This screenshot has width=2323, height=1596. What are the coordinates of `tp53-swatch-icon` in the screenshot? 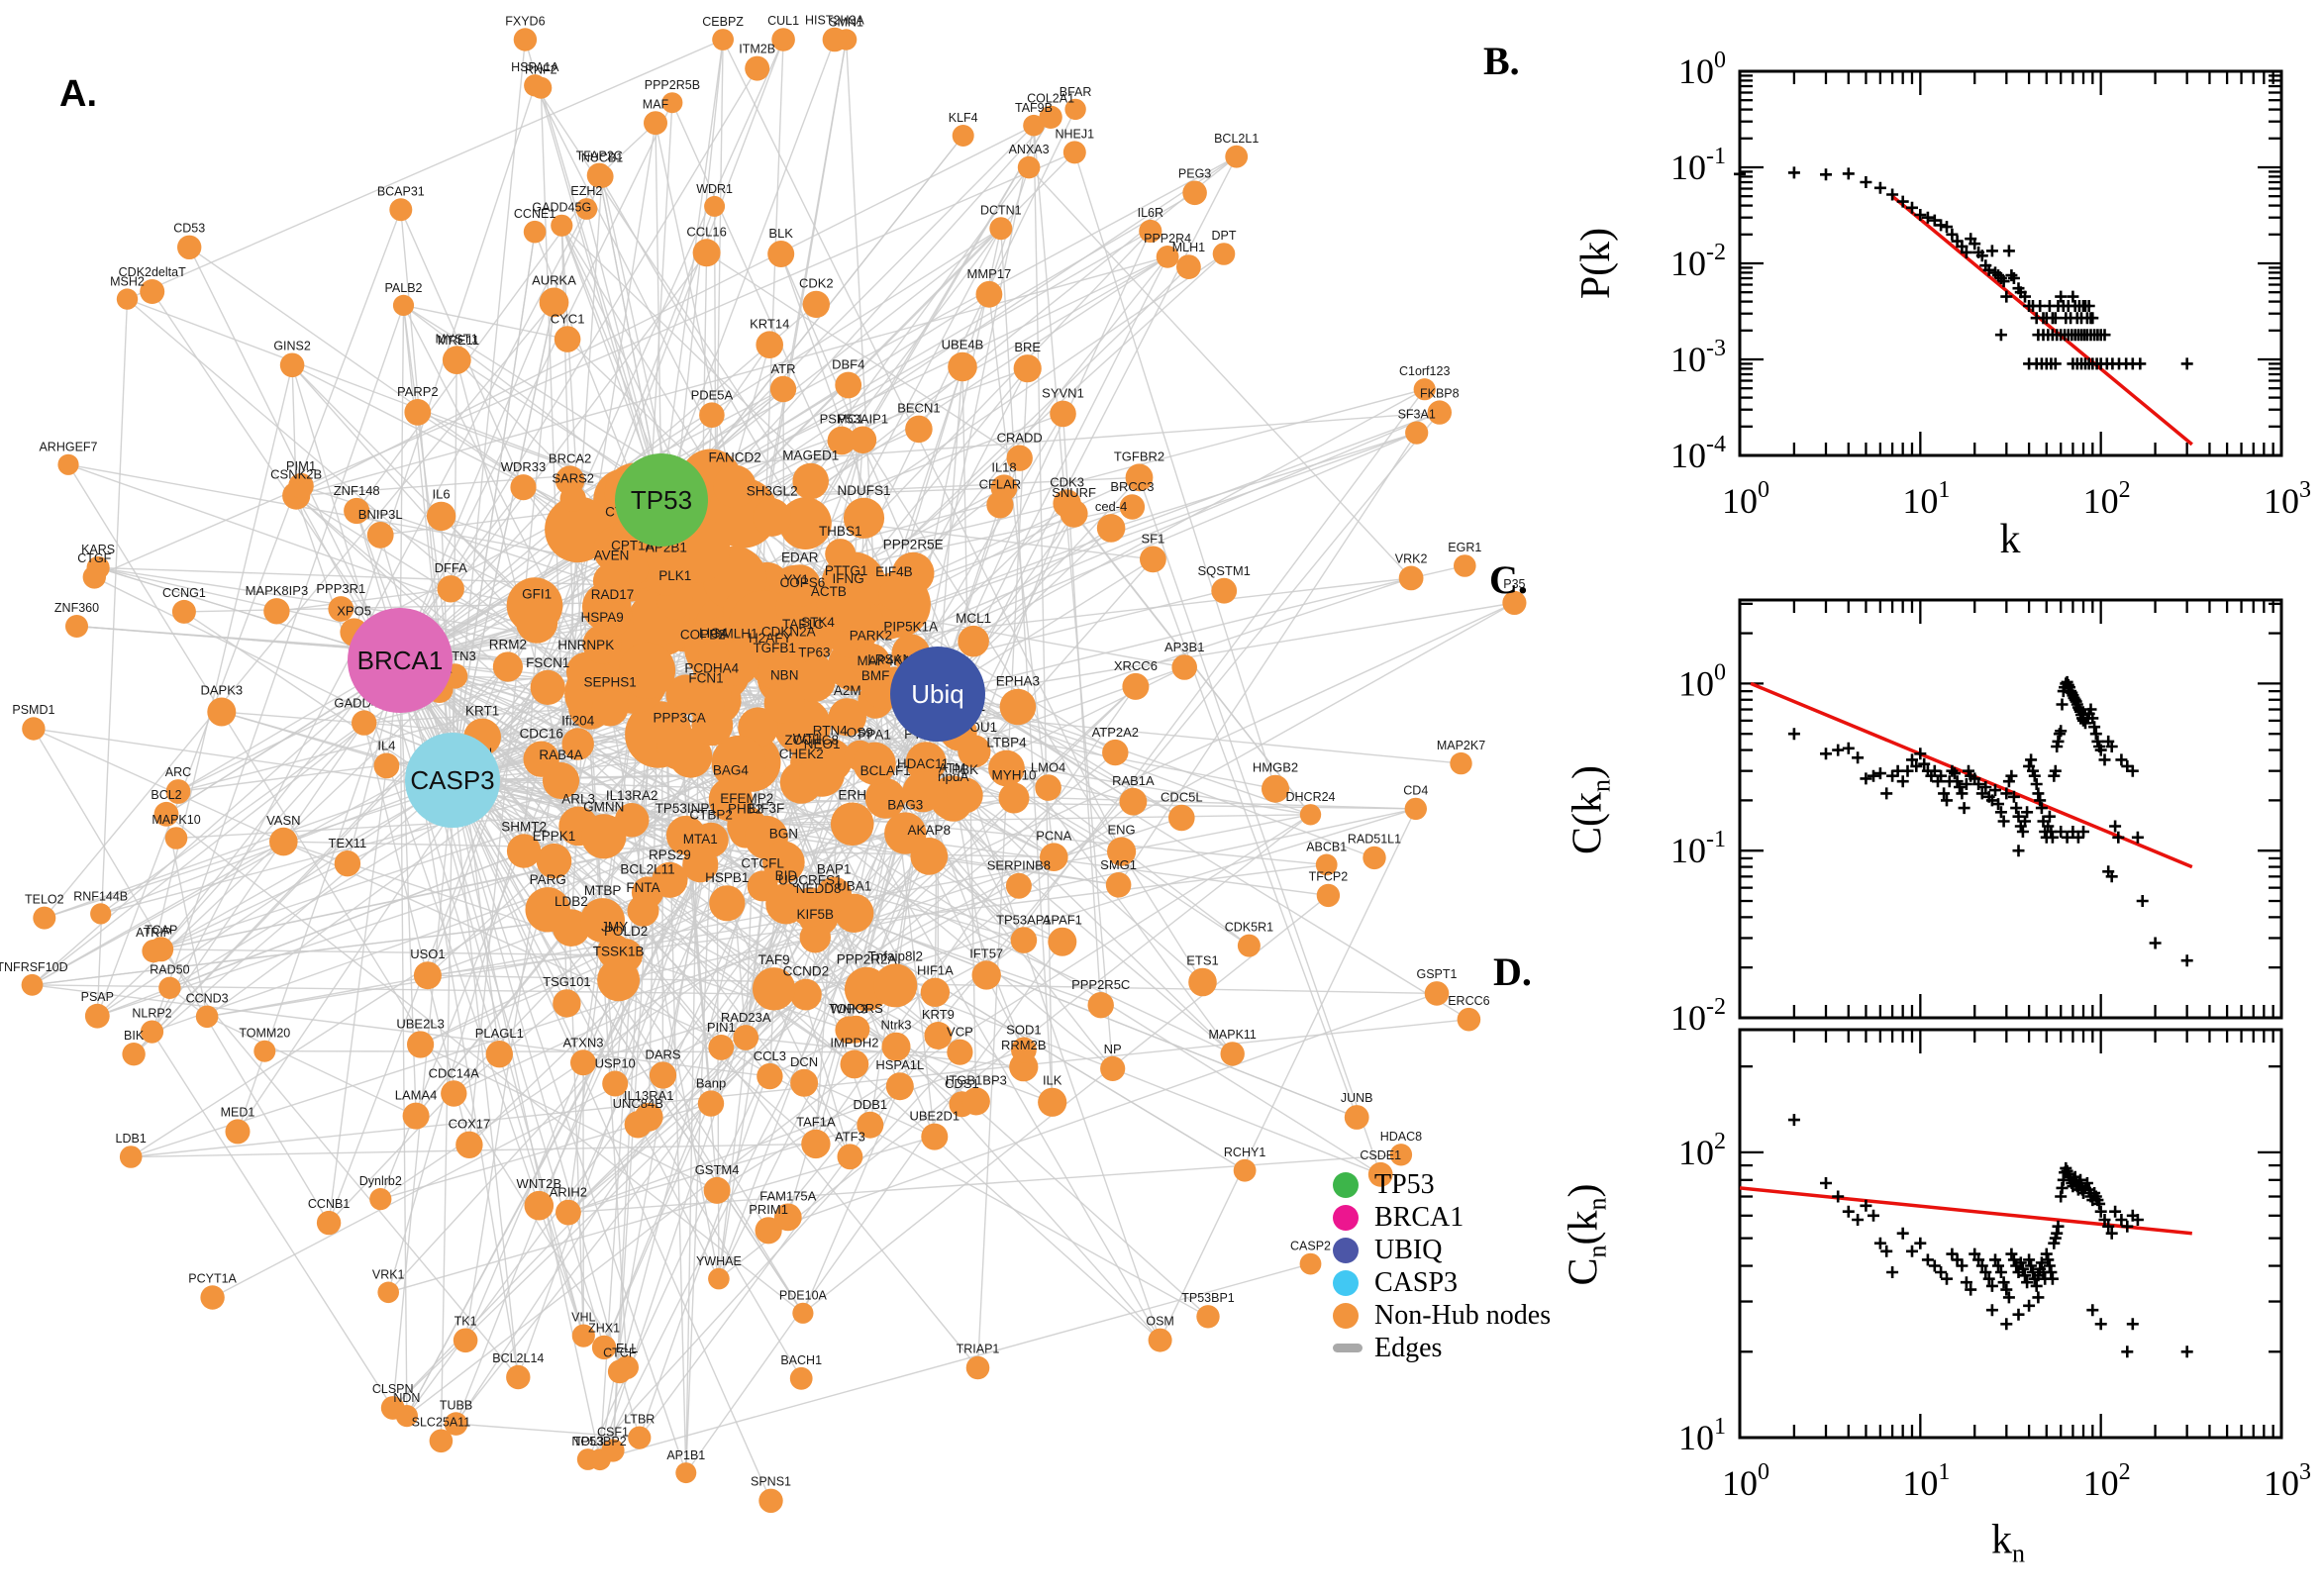 It's located at (1346, 1184).